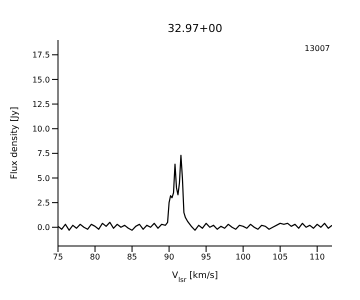 The image size is (360, 300). What do you see at coordinates (195, 277) in the screenshot?
I see `x-axis-title: V$_{lsr}$ [km/s]` at bounding box center [195, 277].